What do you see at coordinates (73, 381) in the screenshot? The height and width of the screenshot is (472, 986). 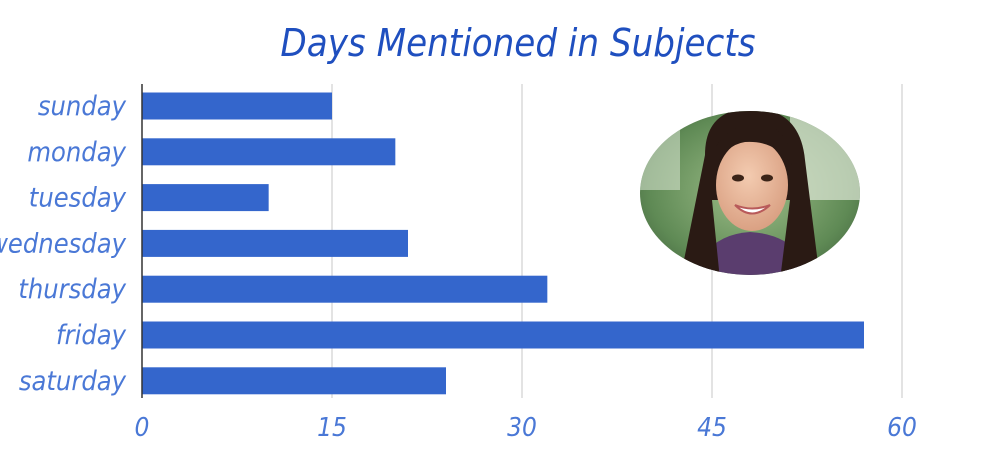 I see `category-label-saturday: saturday` at bounding box center [73, 381].